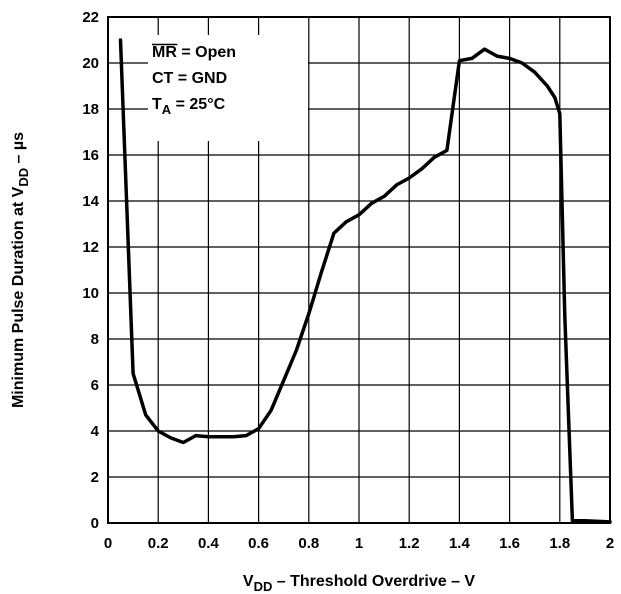 The image size is (621, 594). I want to click on annotation-mr: MR = Open, so click(194, 52).